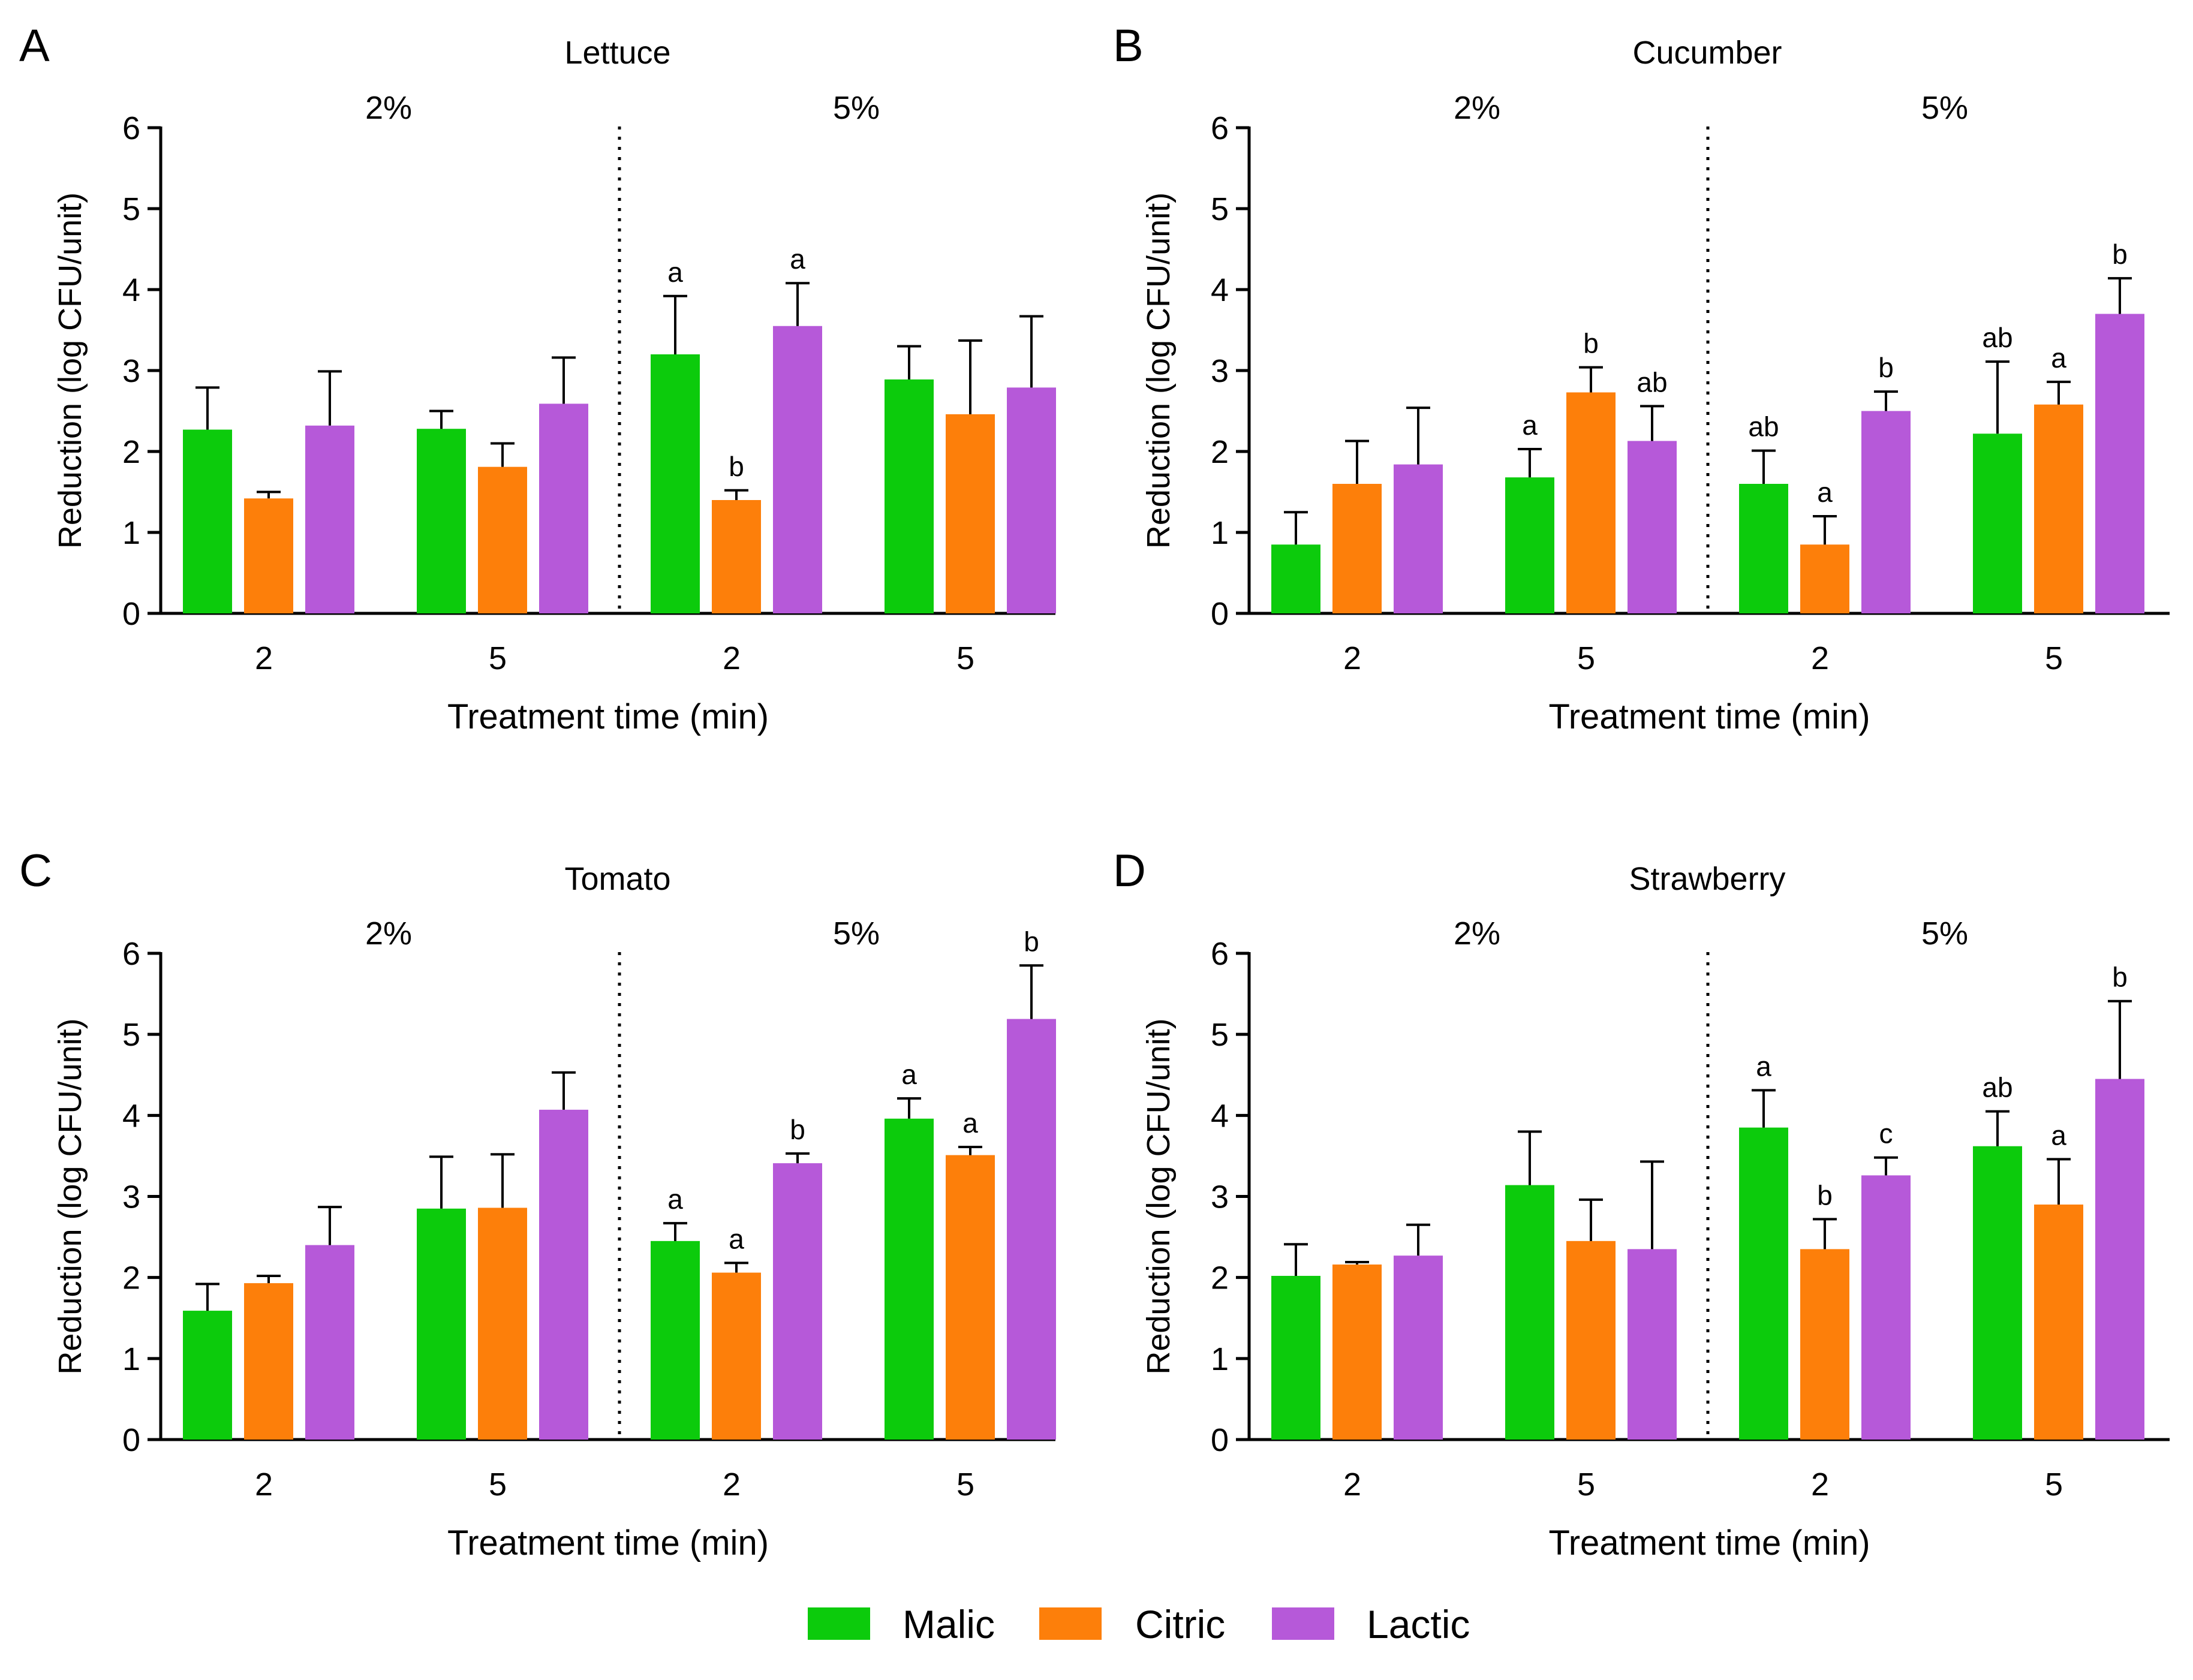  I want to click on legend-label-malic: Malic, so click(949, 1624).